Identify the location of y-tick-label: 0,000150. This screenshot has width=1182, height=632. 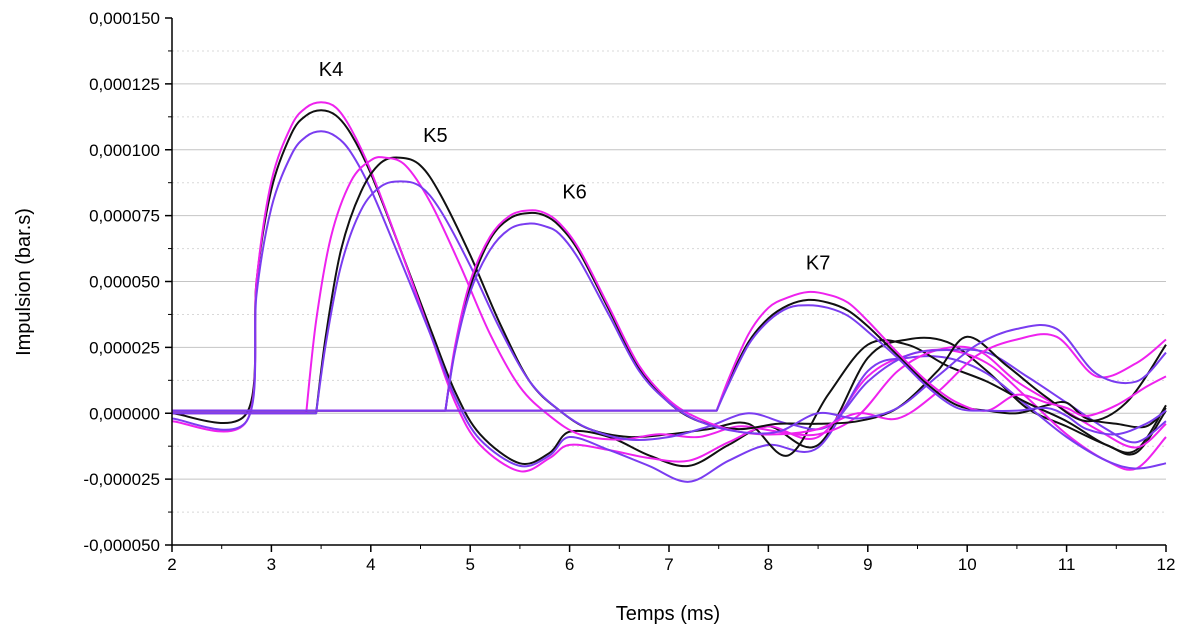
(124, 18).